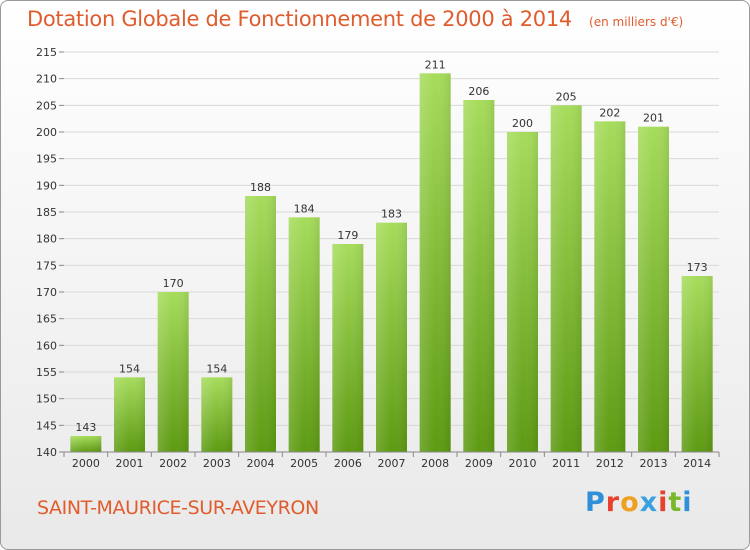 The height and width of the screenshot is (550, 750). What do you see at coordinates (46, 79) in the screenshot?
I see `y-tick-label: 210` at bounding box center [46, 79].